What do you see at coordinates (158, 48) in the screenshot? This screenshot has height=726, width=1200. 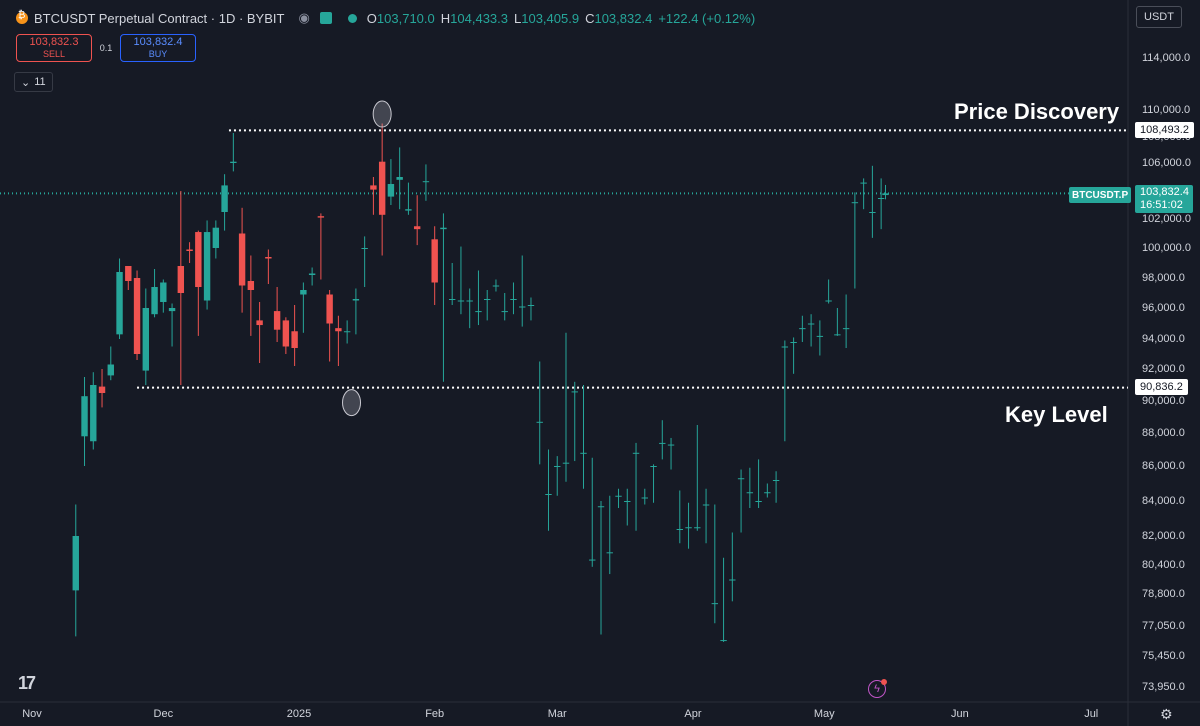 I see `buy-button: 103,832.4 BUY` at bounding box center [158, 48].